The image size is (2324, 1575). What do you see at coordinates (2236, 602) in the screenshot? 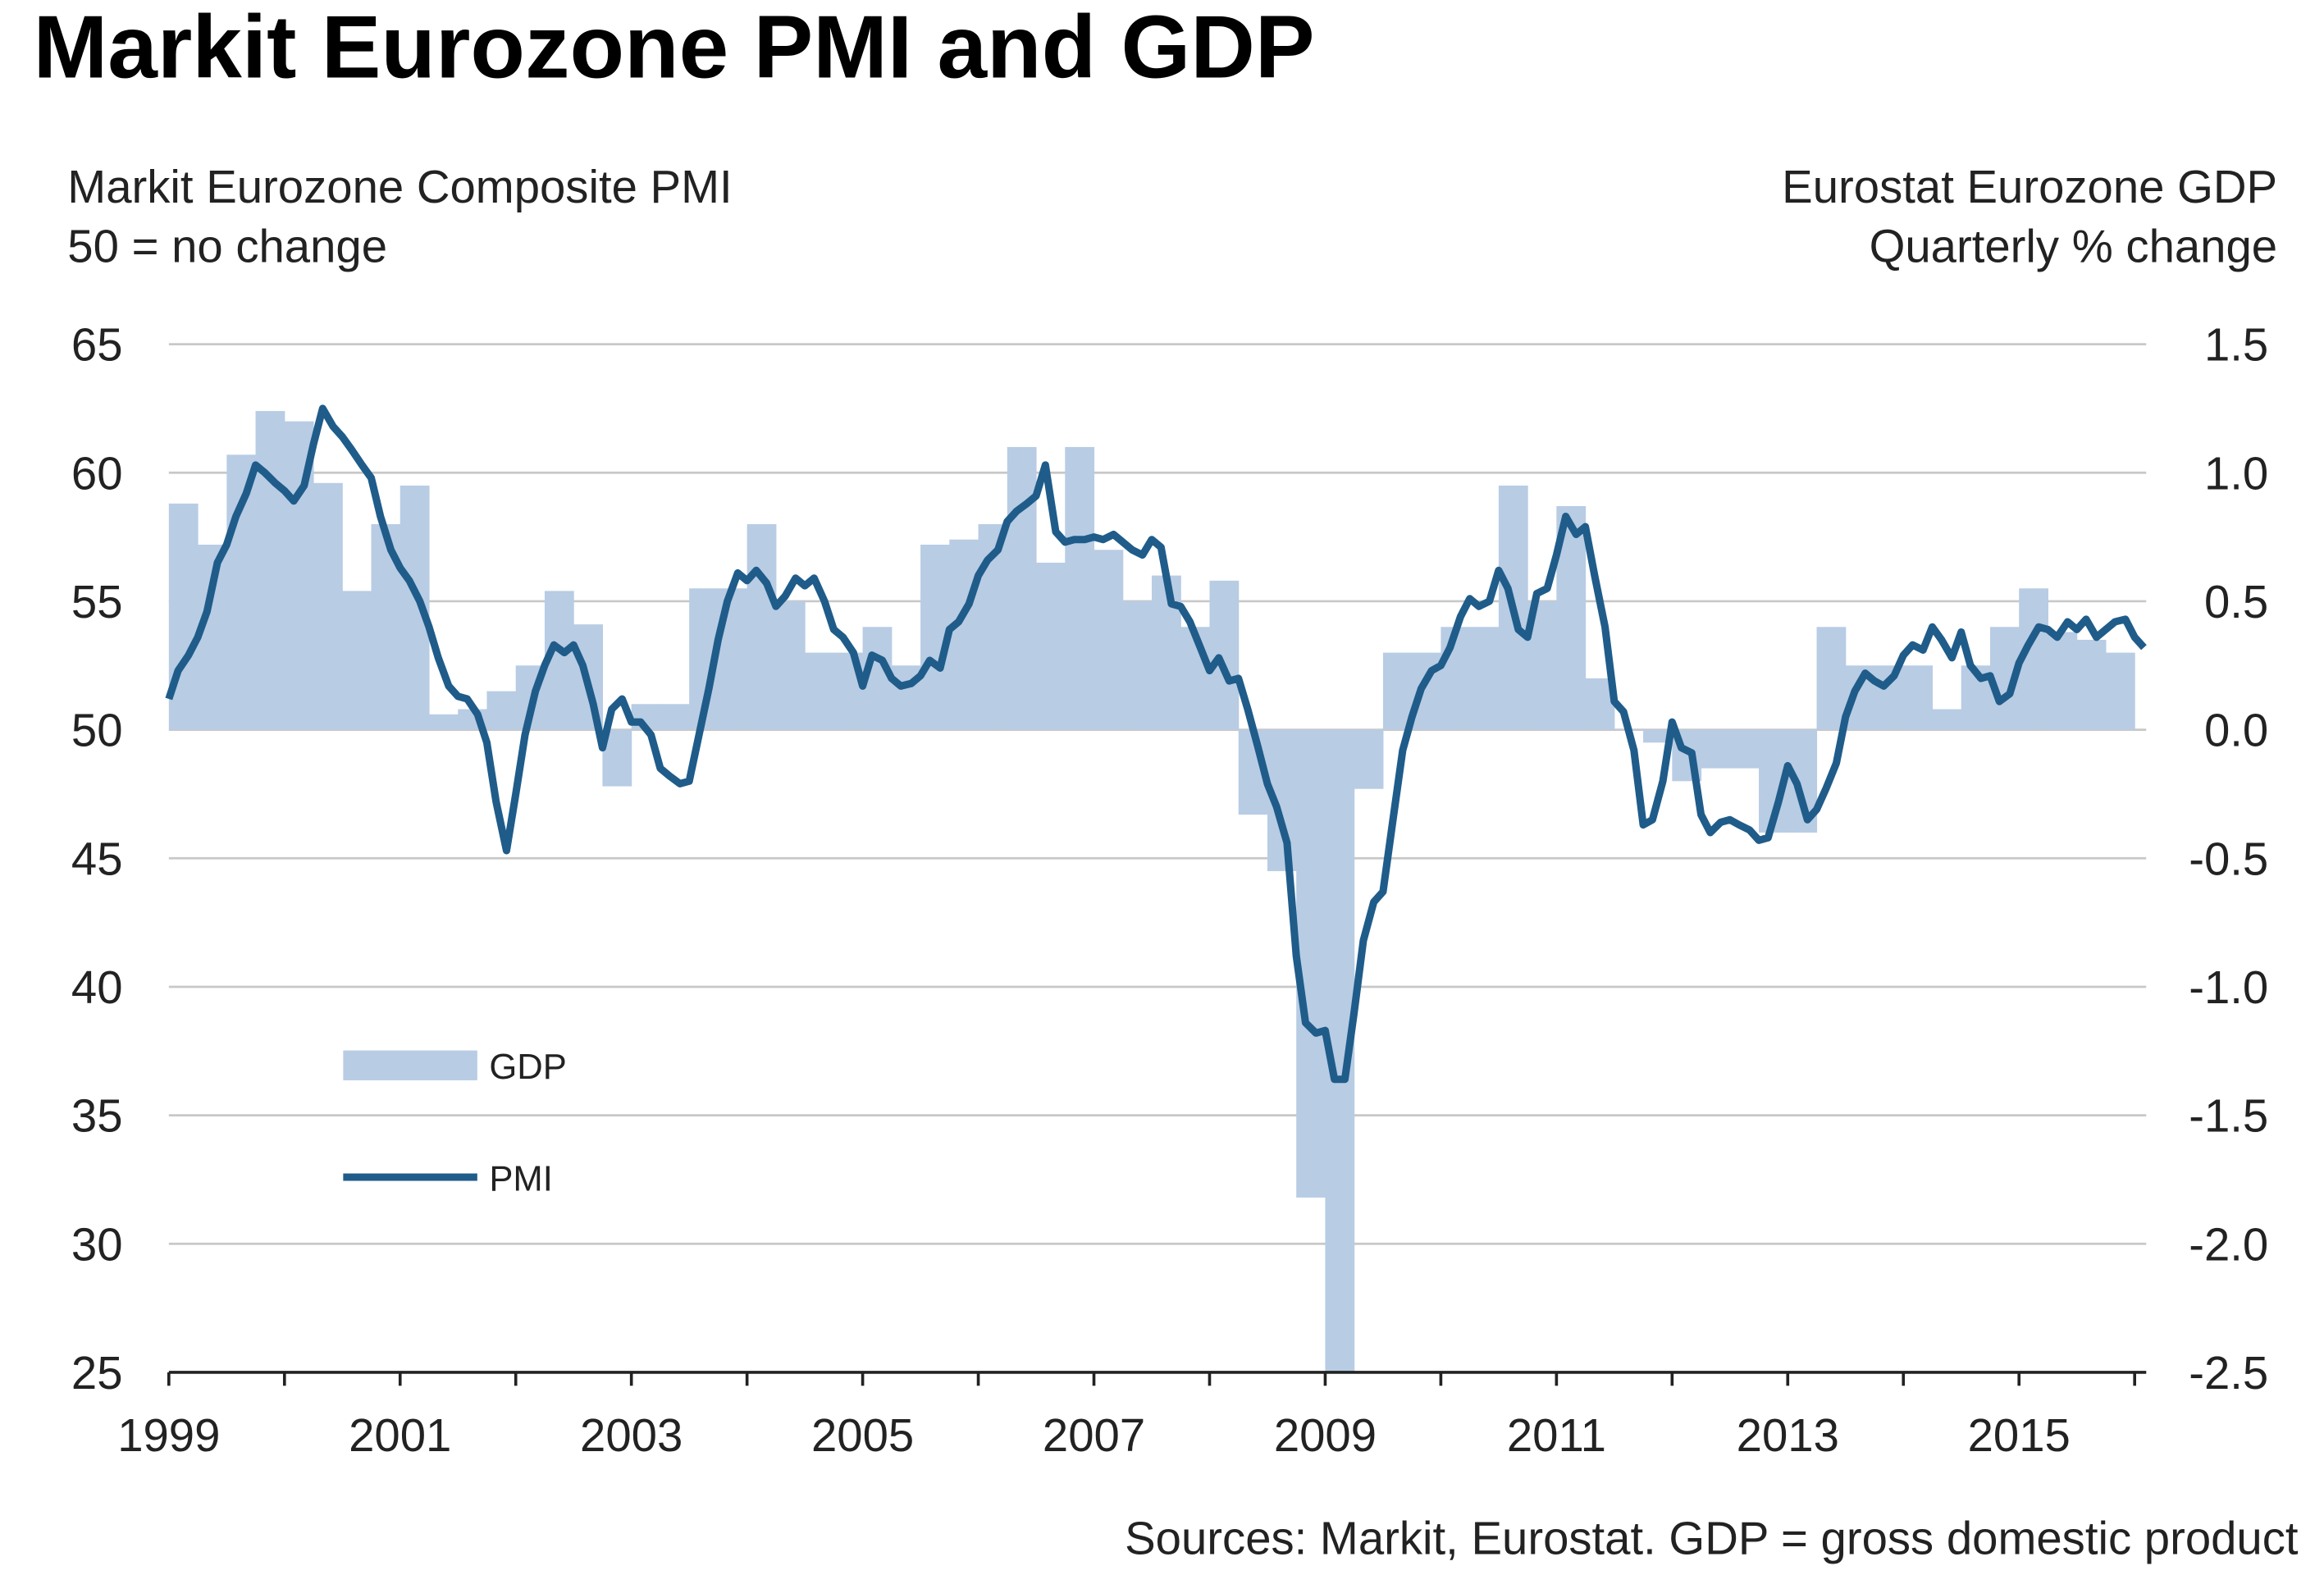
I see `y2-tick-label: 0.5` at bounding box center [2236, 602].